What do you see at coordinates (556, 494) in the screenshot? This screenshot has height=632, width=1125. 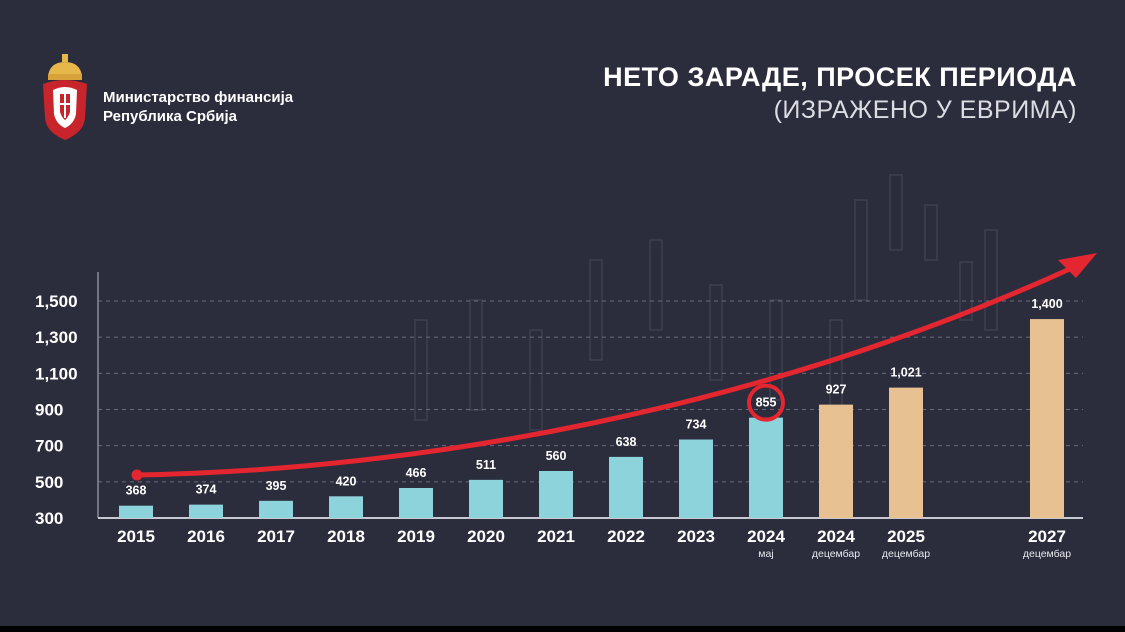 I see `bar-2021` at bounding box center [556, 494].